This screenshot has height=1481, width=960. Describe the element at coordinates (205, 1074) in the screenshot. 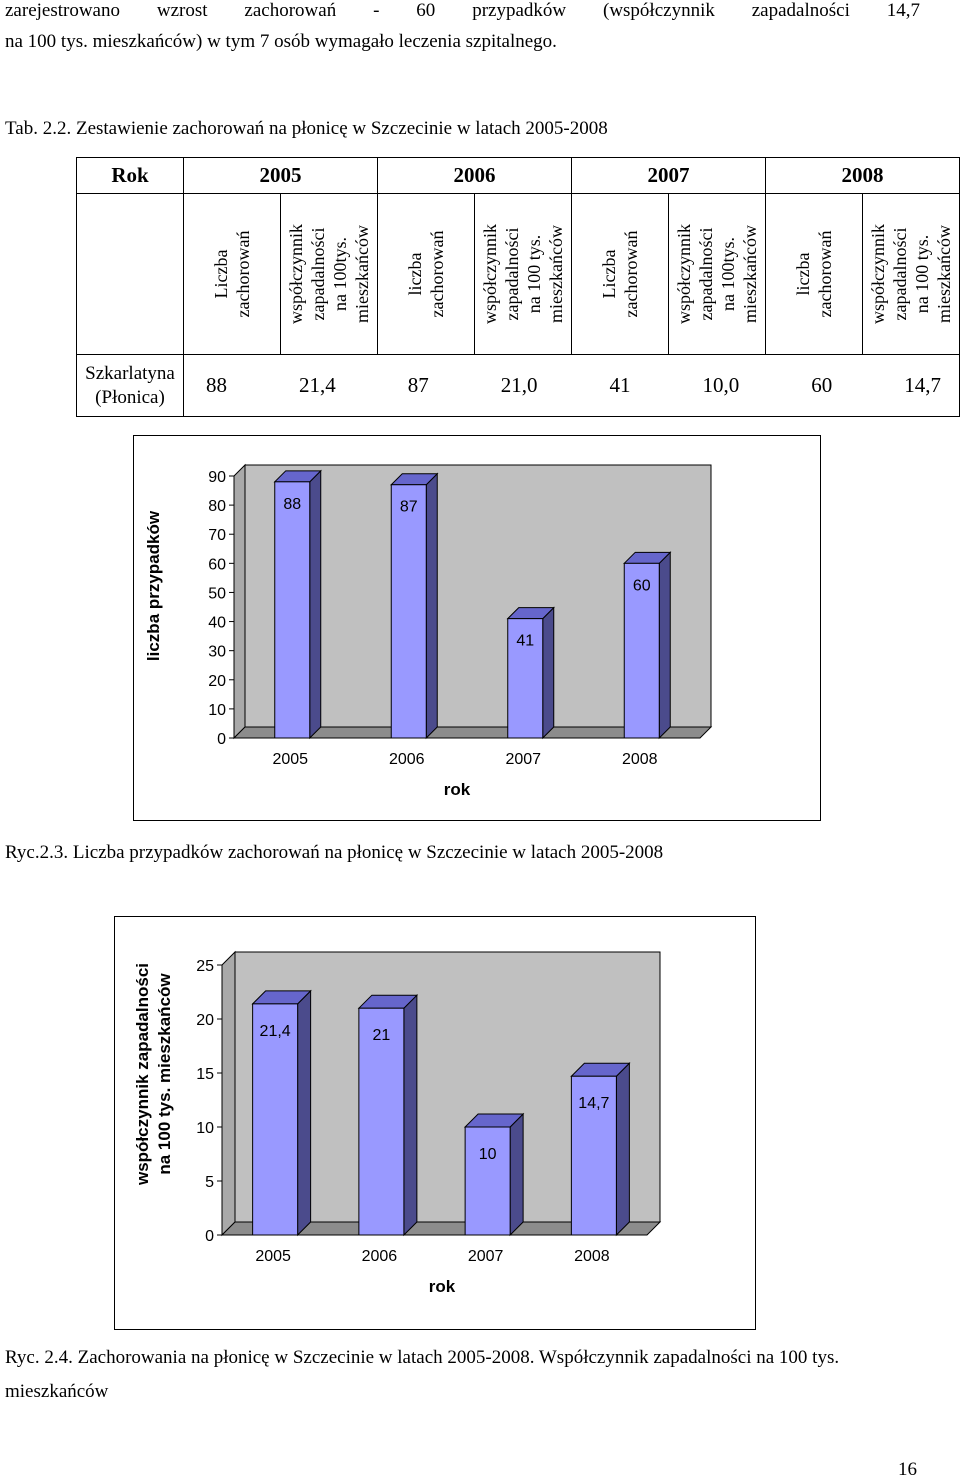

I see `y-tick-label: 15` at that location.